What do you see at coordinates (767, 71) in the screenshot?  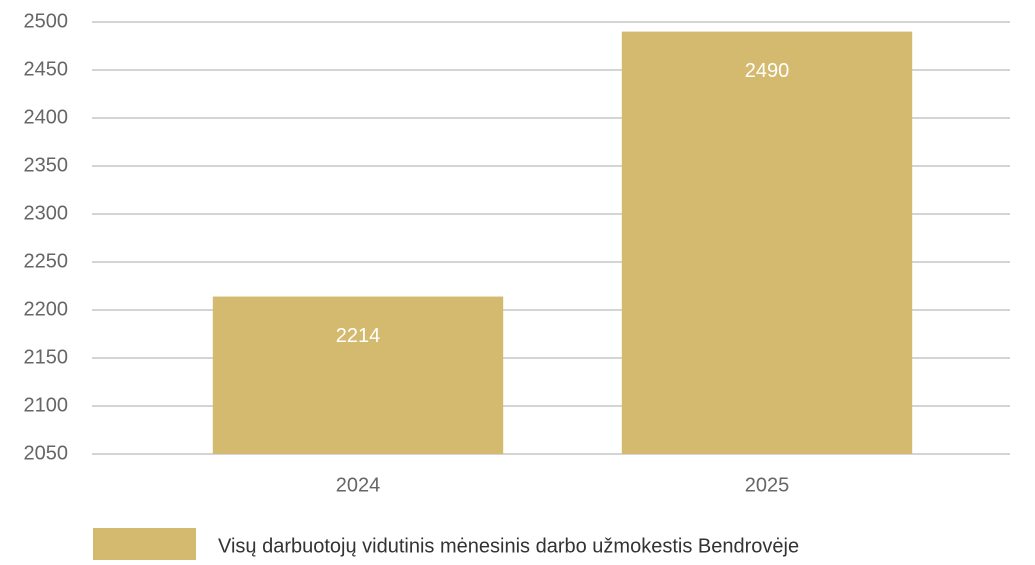 I see `data-label: 2490` at bounding box center [767, 71].